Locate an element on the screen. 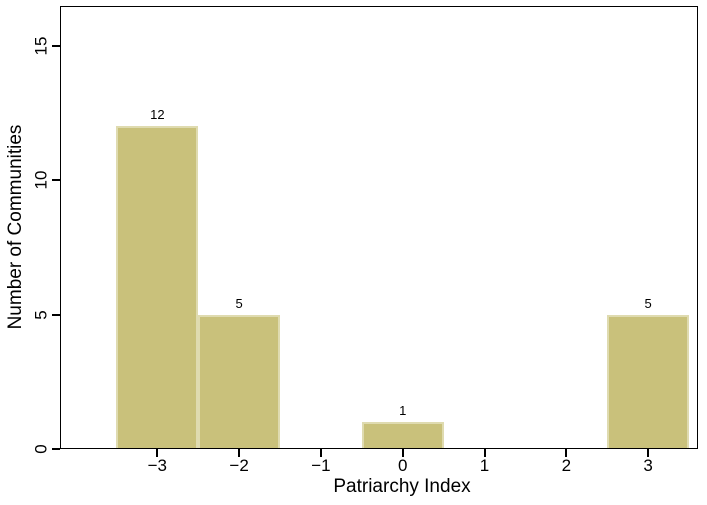  y-axis-tick-label: 5 is located at coordinates (41, 314).